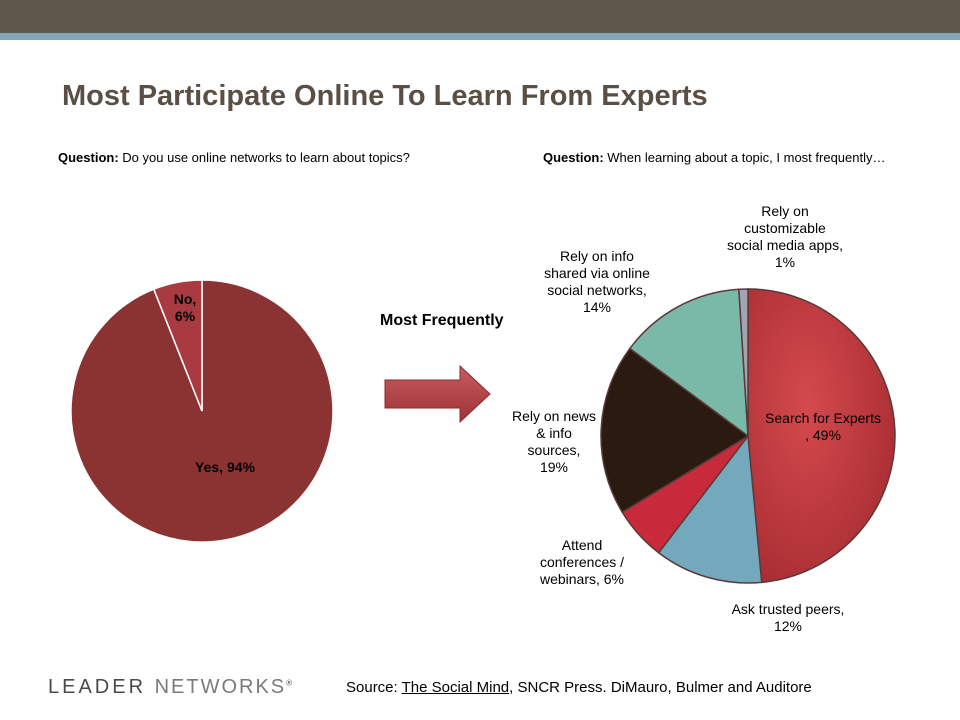 This screenshot has width=960, height=720. What do you see at coordinates (710, 509) in the screenshot?
I see `pie-slice-ask-trusted-peers` at bounding box center [710, 509].